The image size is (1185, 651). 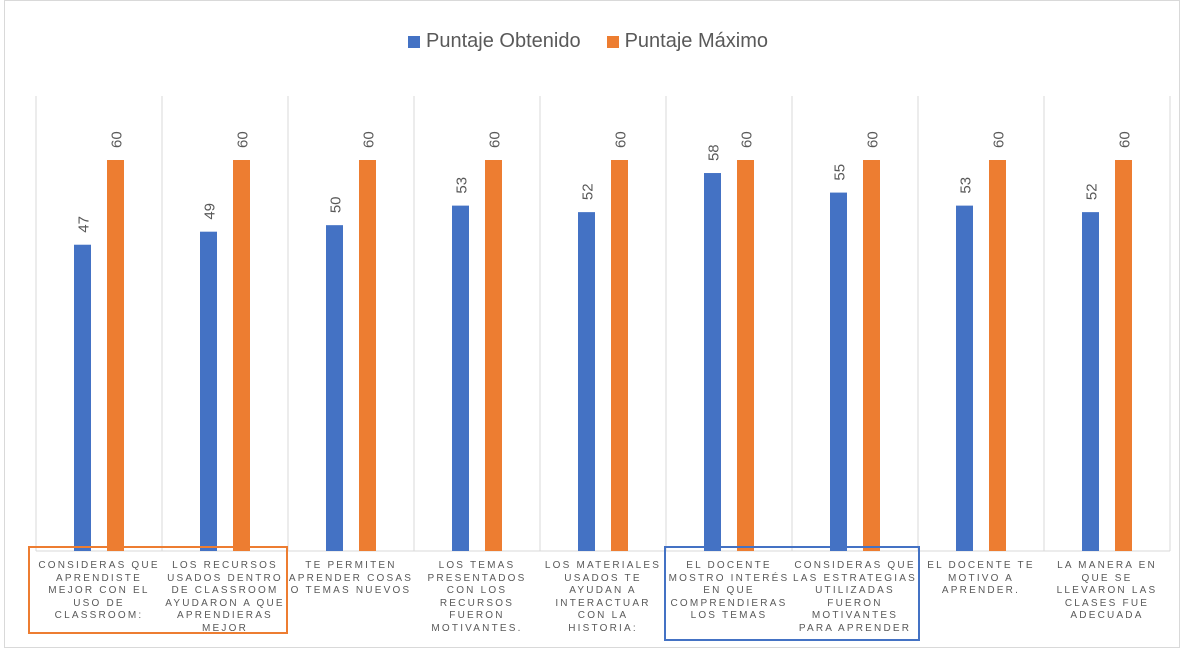 I want to click on chart-legend: Puntaje Obtenido Puntaje Máximo, so click(x=588, y=41).